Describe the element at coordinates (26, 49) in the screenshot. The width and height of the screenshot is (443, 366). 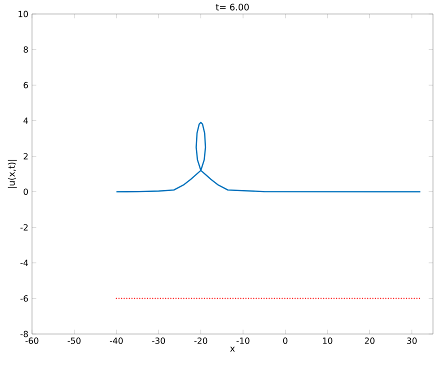
I see `y-tick-label: 8` at that location.